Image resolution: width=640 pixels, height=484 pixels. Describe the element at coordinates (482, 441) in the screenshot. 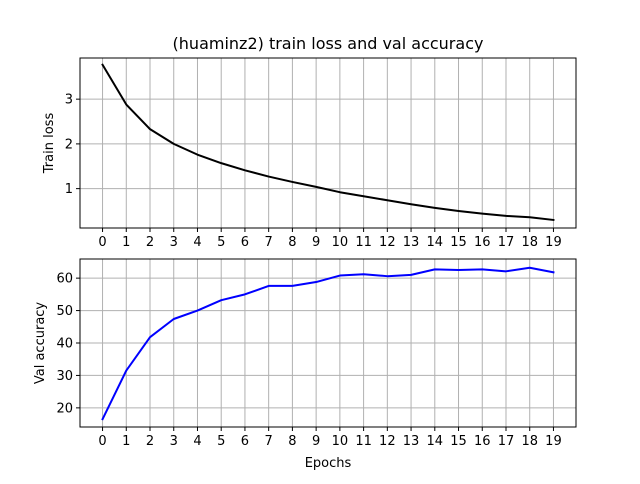

I see `val-accuracy-x-tick-label: 16` at that location.